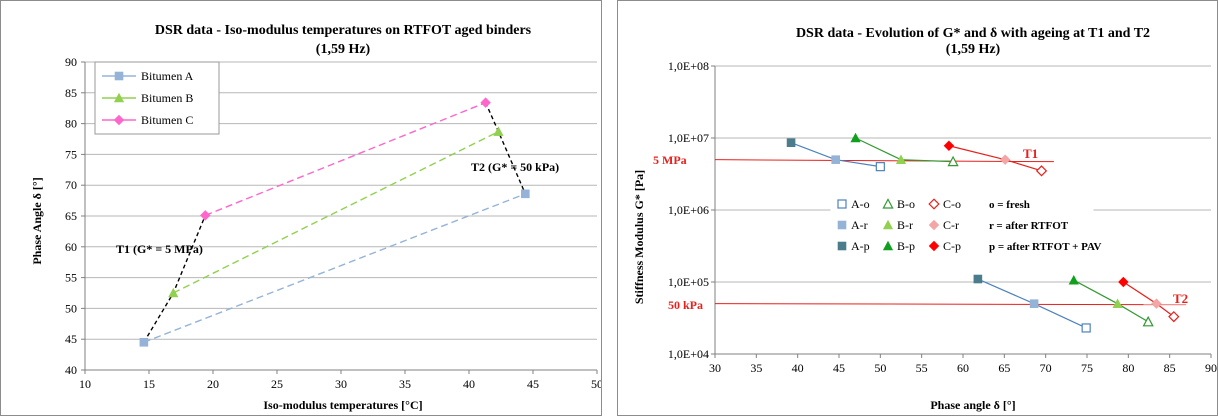 The image size is (1218, 416). What do you see at coordinates (906, 246) in the screenshot?
I see `legend-label-b-p: B-p` at bounding box center [906, 246].